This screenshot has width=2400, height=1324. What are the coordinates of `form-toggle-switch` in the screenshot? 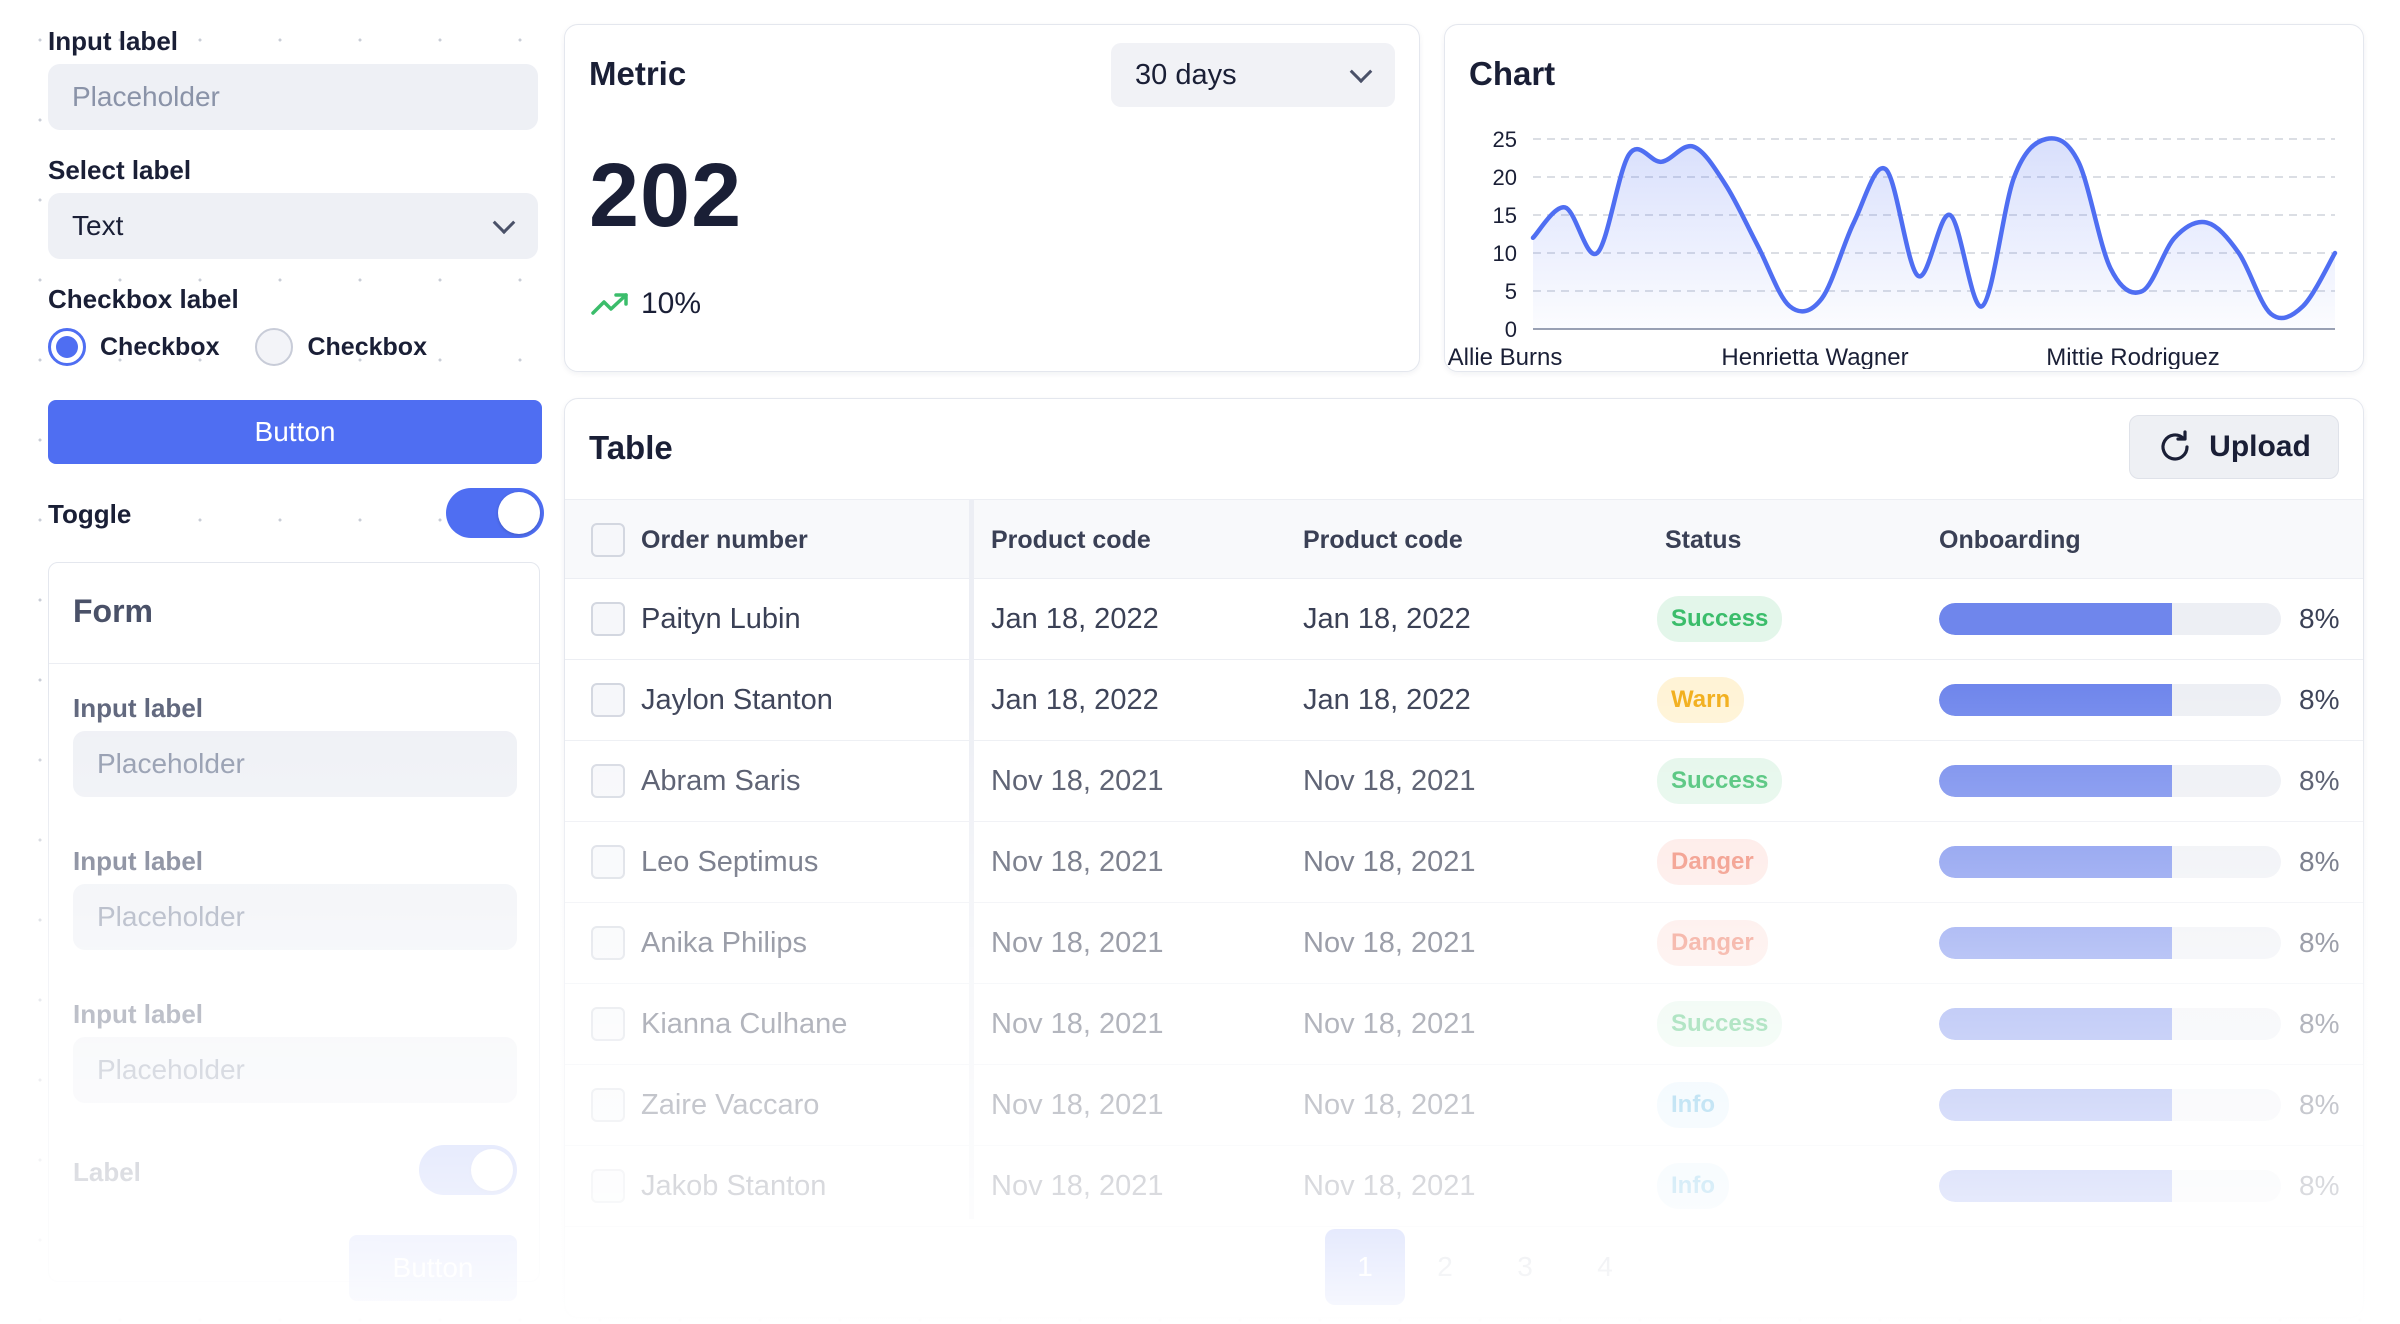 It's located at (468, 1170).